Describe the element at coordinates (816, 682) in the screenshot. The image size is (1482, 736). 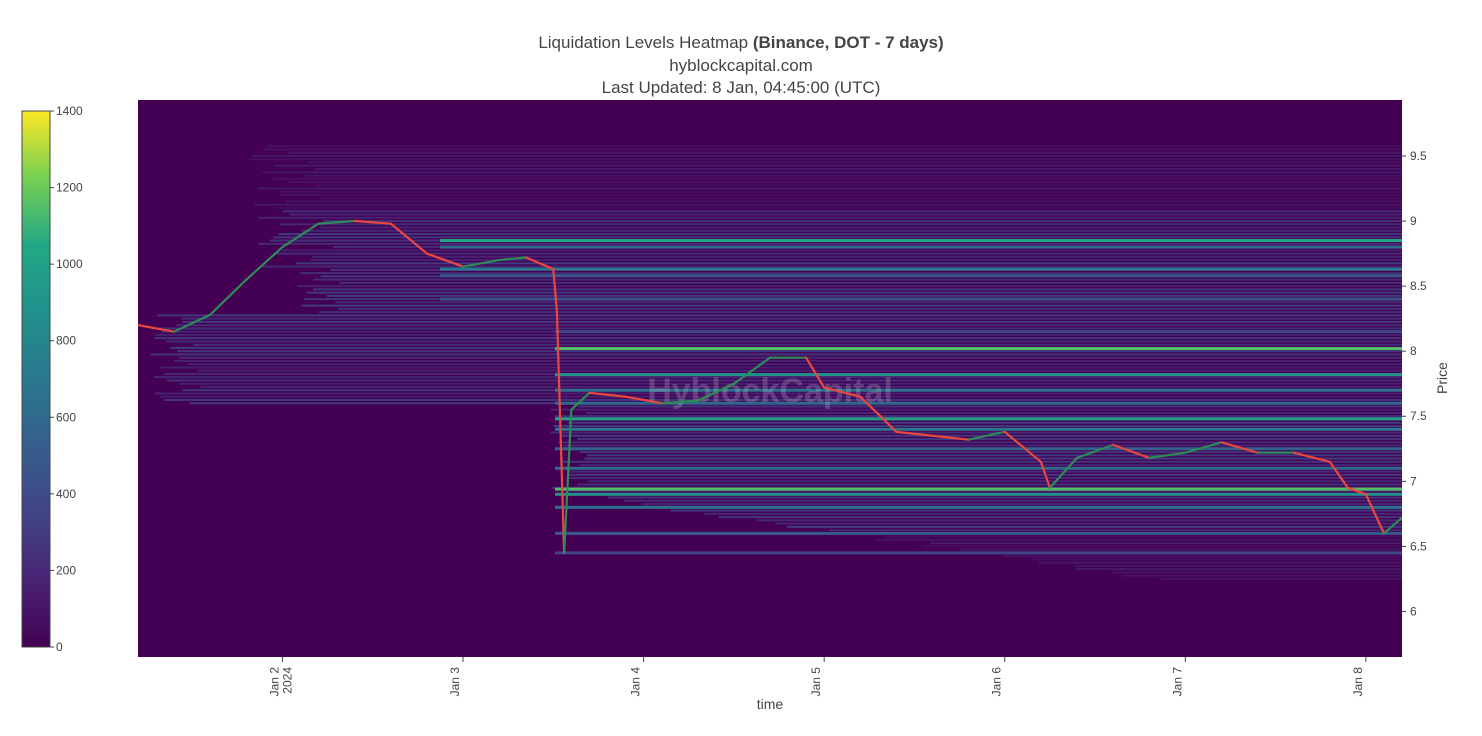
I see `x-tick-label: Jan 5` at that location.